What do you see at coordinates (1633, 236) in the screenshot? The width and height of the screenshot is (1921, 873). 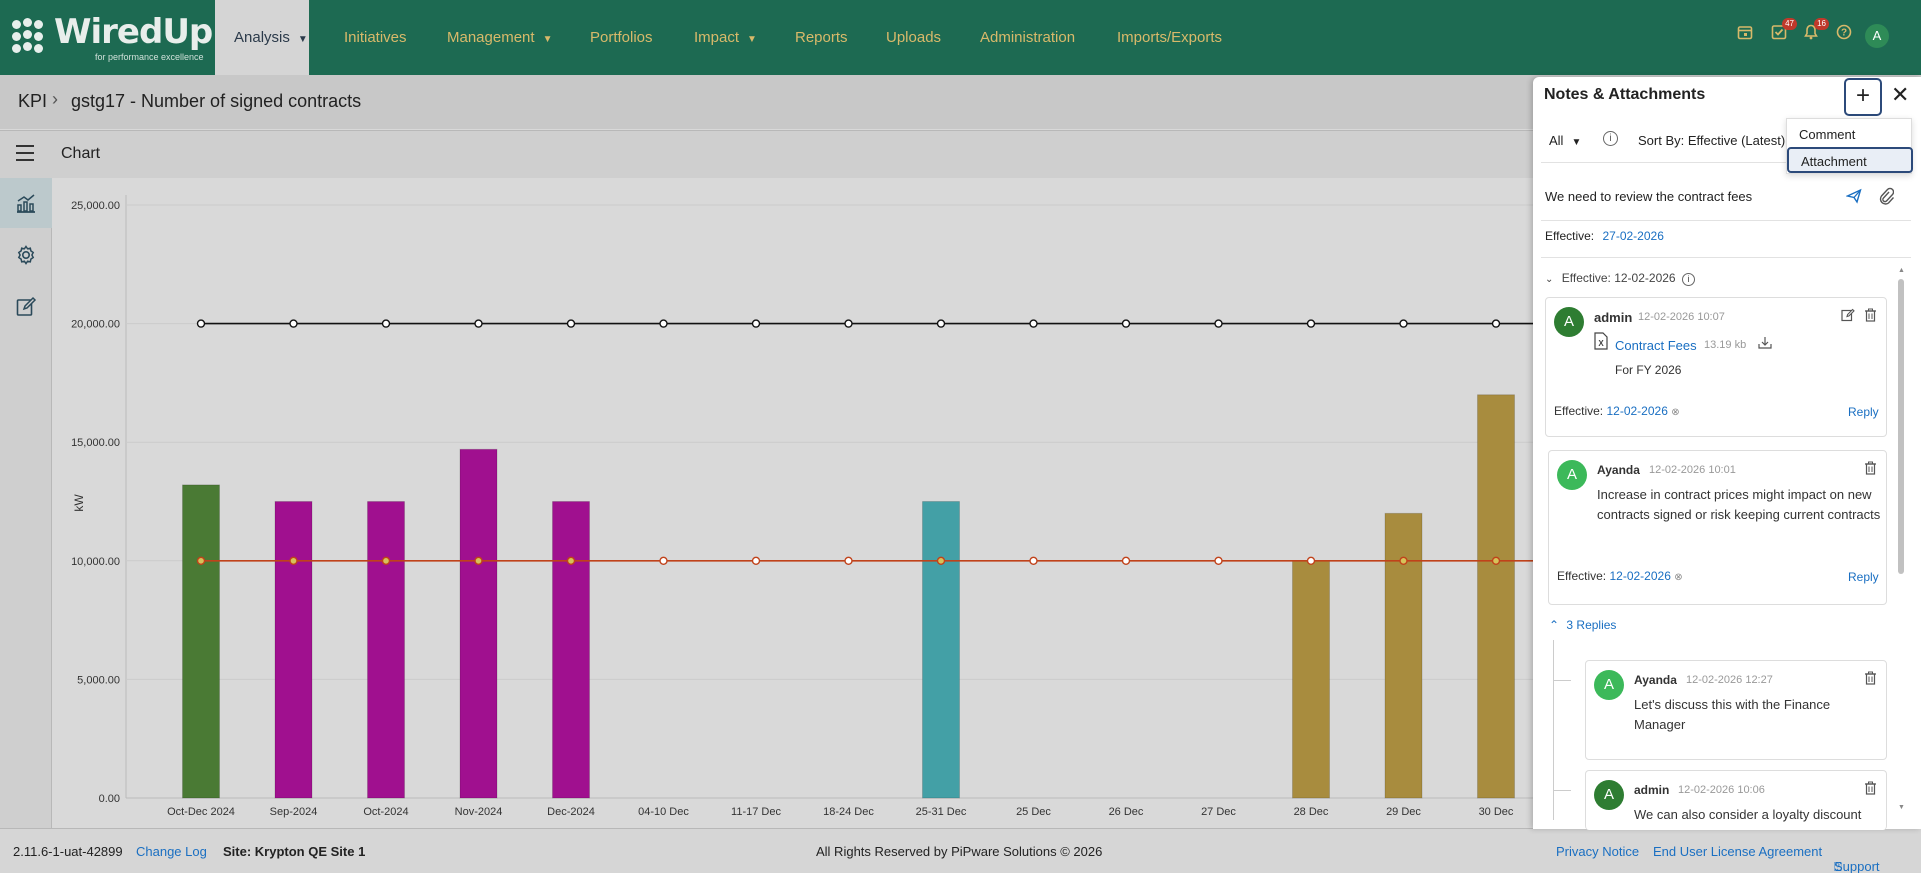 I see `draft-effective-date: 27-02-2026` at bounding box center [1633, 236].